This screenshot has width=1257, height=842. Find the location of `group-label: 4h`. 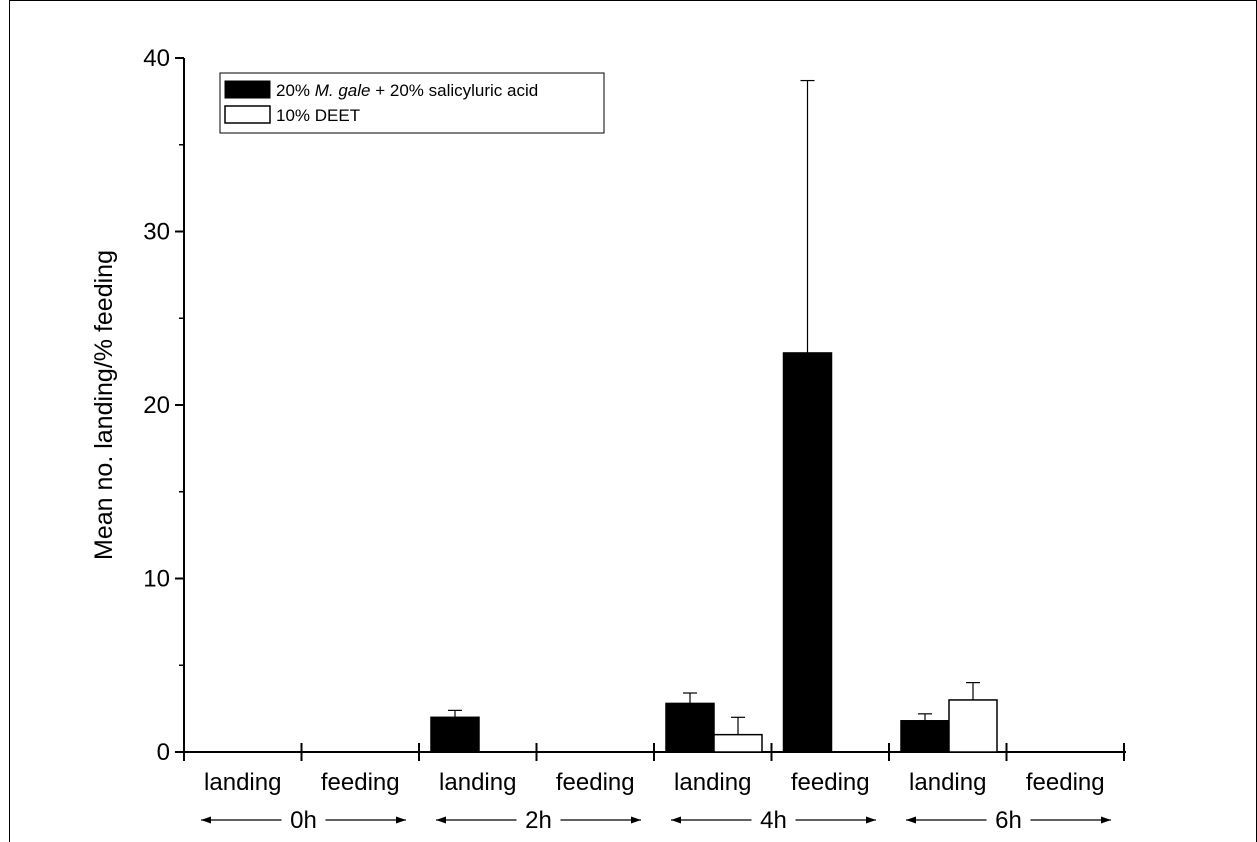

group-label: 4h is located at coordinates (773, 820).